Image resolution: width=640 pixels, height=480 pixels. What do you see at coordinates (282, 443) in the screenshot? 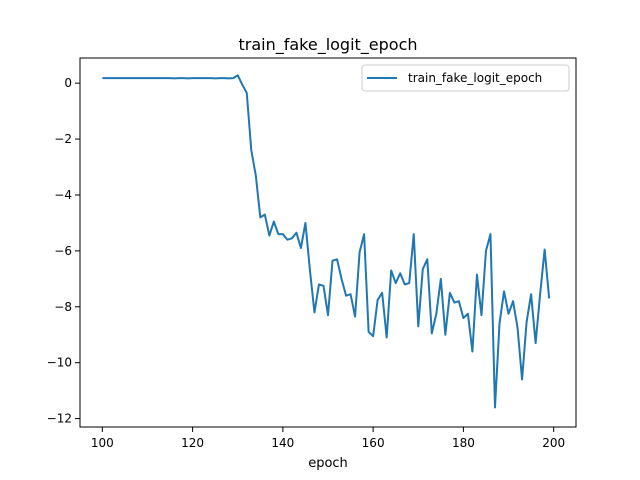
I see `x-tick-label: 140` at bounding box center [282, 443].